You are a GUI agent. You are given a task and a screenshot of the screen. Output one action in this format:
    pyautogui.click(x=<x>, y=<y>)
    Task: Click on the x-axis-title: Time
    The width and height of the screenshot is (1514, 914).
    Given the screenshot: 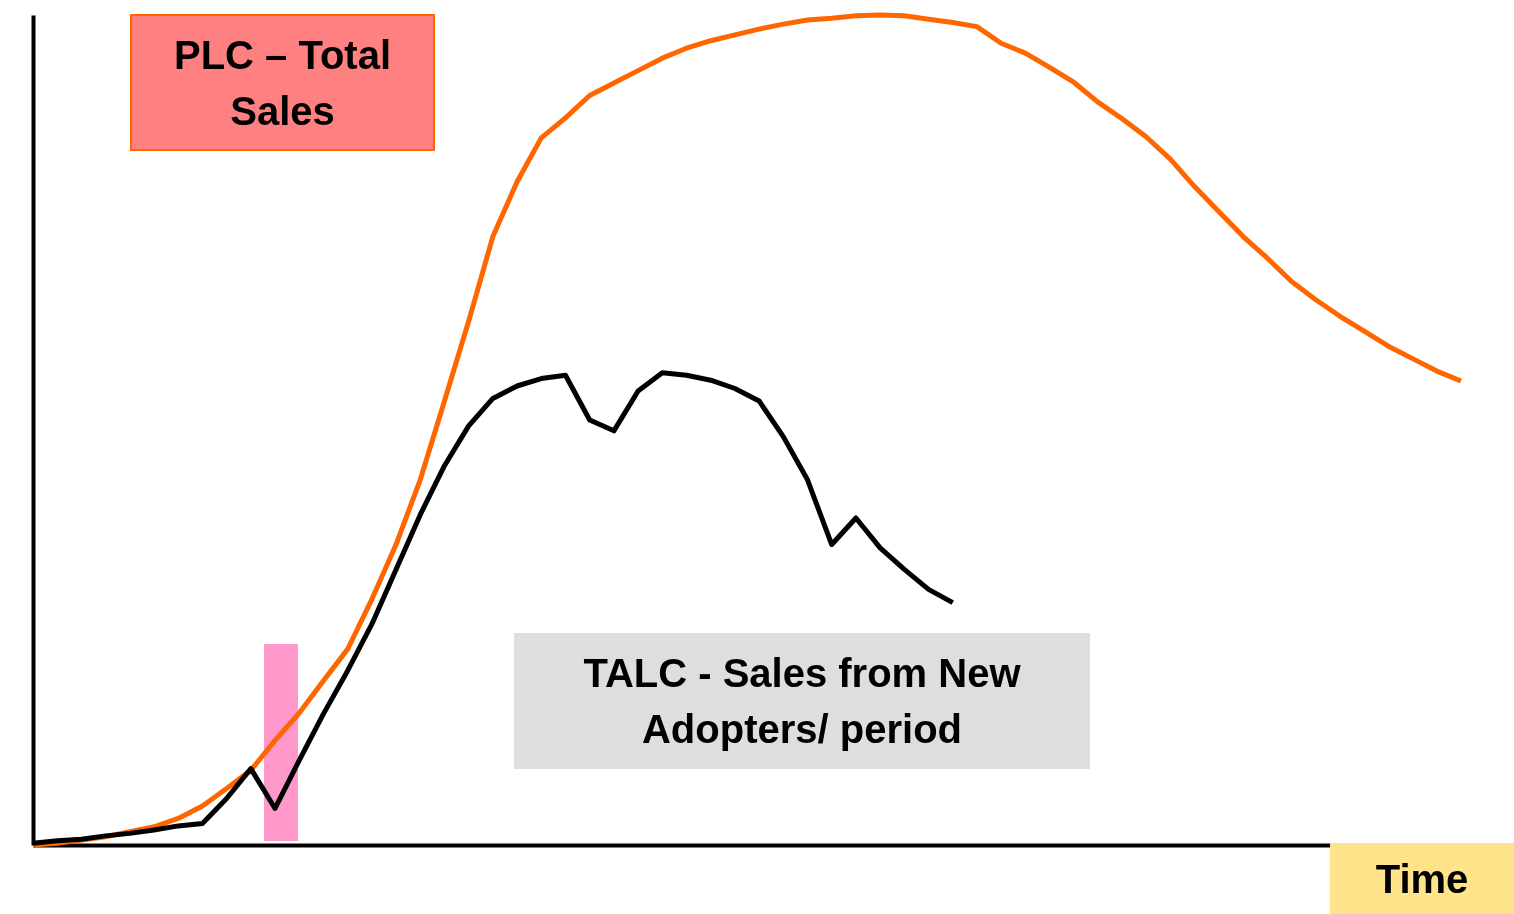 What is the action you would take?
    pyautogui.click(x=1422, y=878)
    